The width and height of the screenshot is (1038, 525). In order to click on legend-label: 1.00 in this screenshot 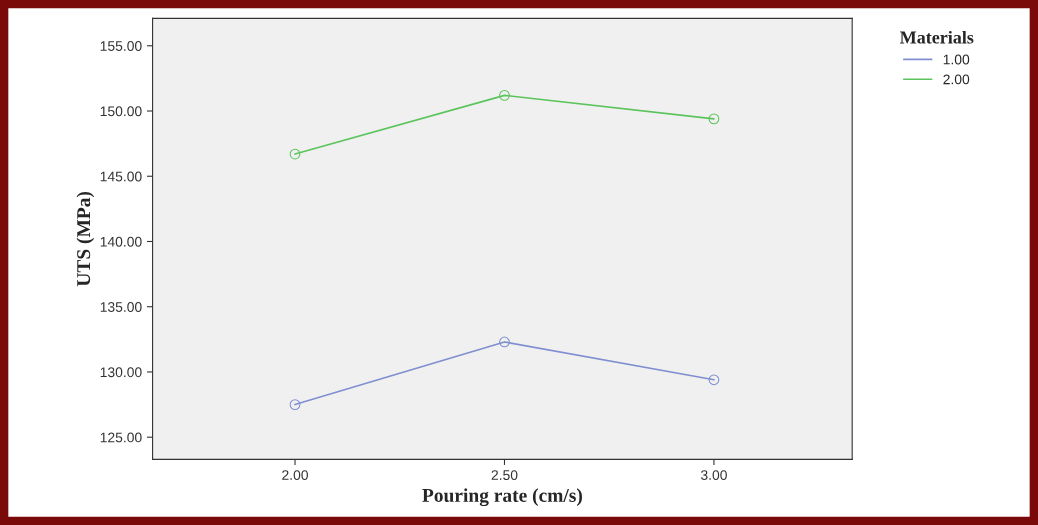, I will do `click(956, 59)`.